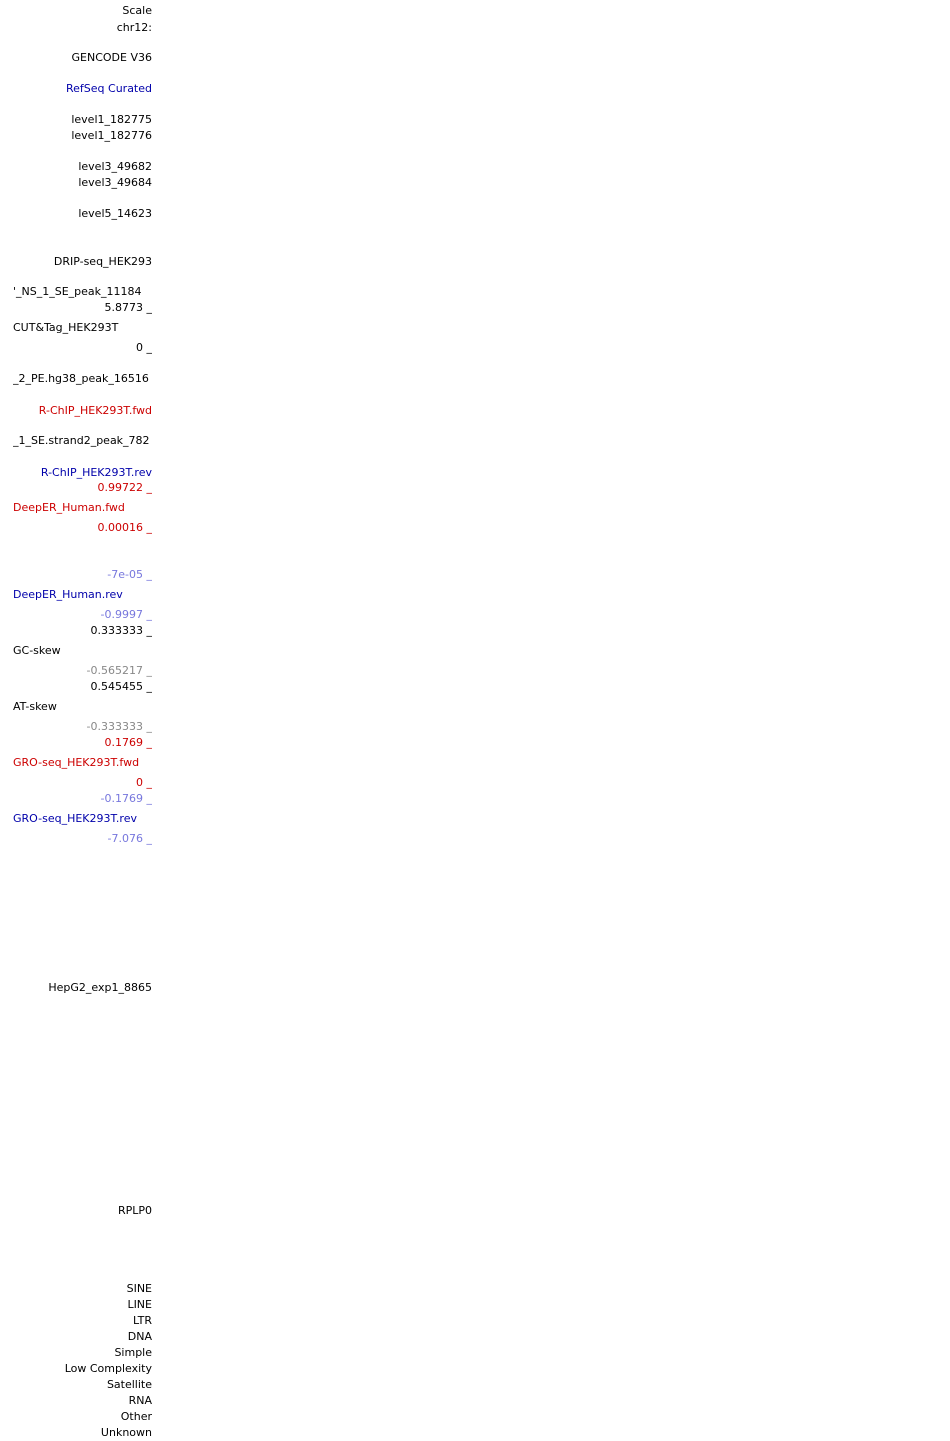 The image size is (950, 1441). Describe the element at coordinates (139, 1336) in the screenshot. I see `repeat-class-dna: DNA` at that location.